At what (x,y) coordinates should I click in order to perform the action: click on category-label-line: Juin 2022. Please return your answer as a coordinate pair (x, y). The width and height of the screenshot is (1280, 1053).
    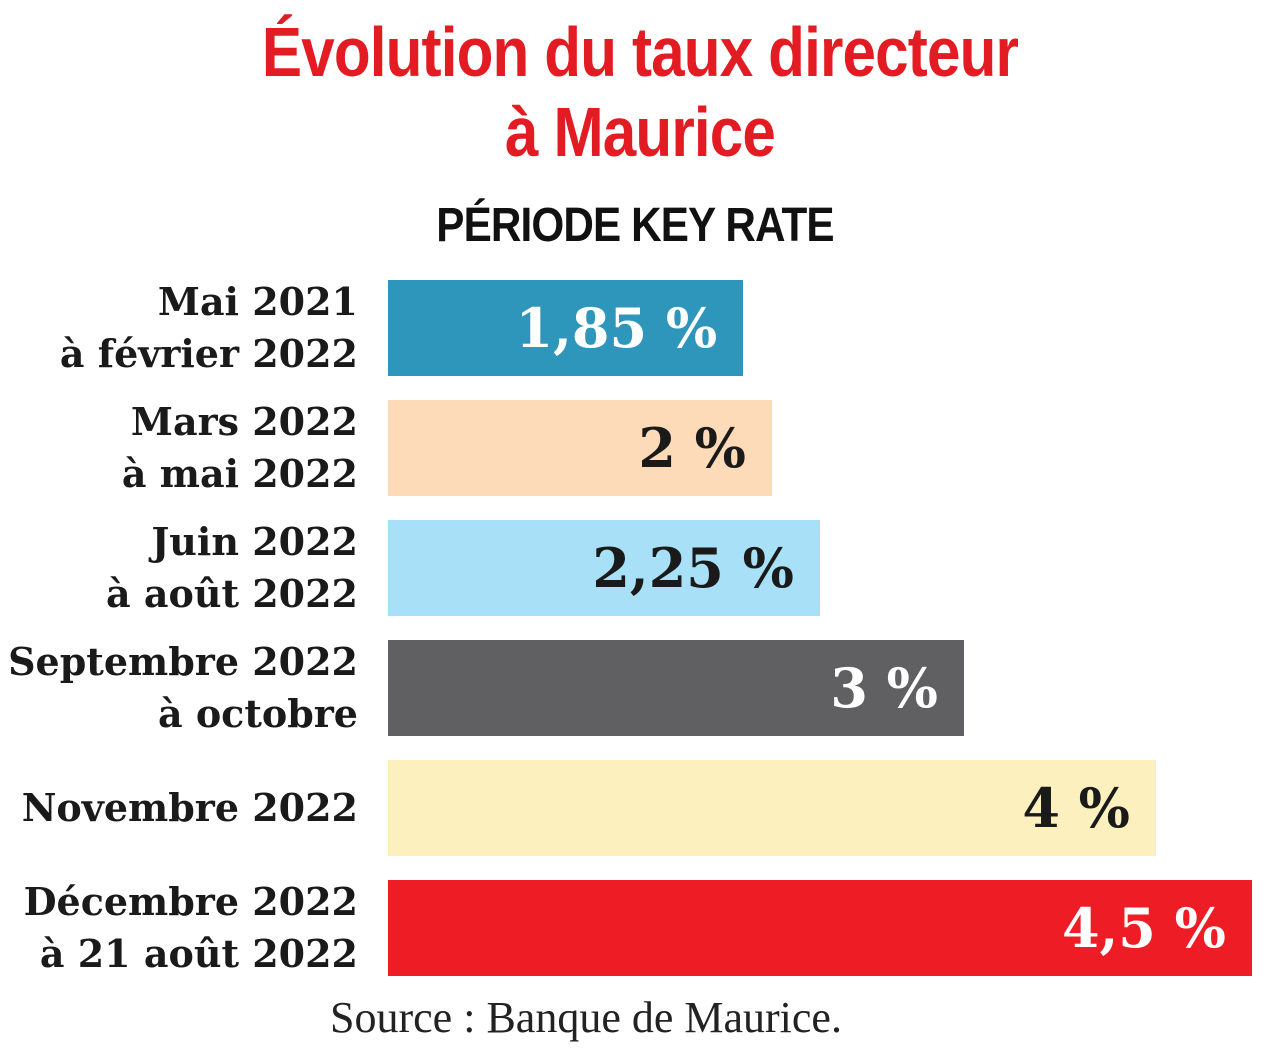
    Looking at the image, I should click on (254, 541).